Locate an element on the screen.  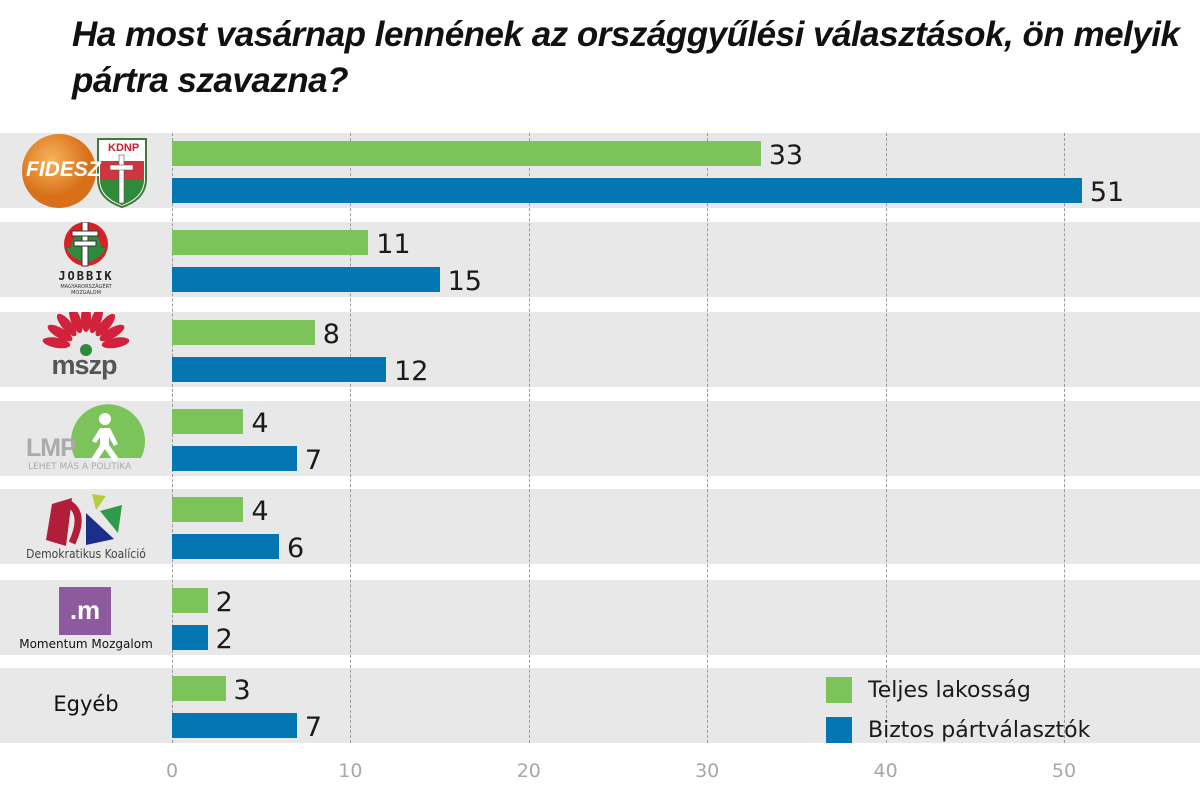
logo-mszp: mszp is located at coordinates (86, 345).